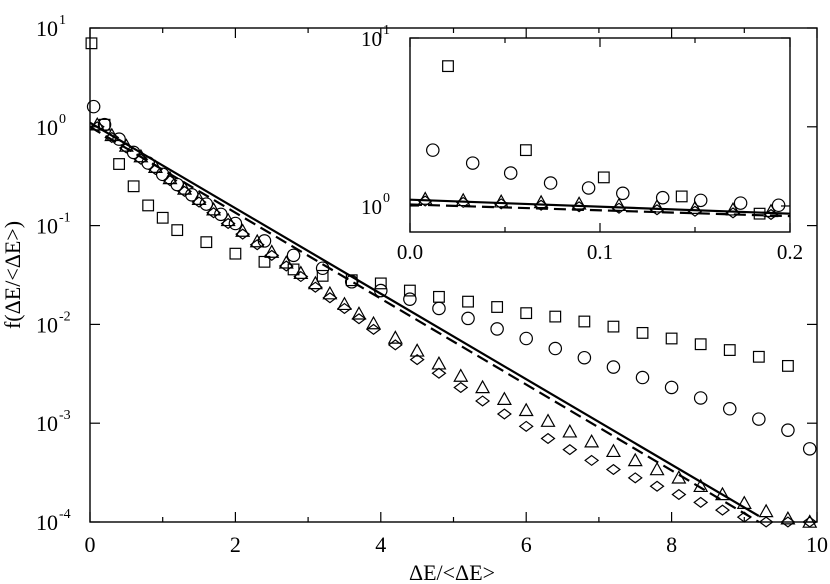  I want to click on main-x-tick-label: 6, so click(526, 544).